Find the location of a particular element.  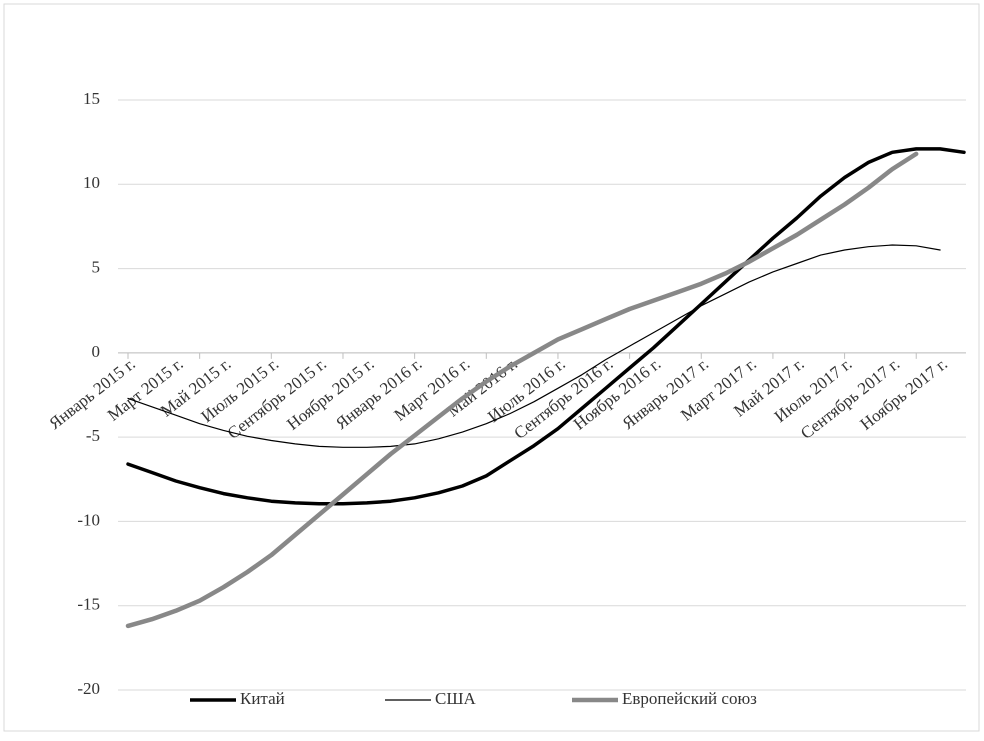

y-tick-label: 10 is located at coordinates (91, 182).